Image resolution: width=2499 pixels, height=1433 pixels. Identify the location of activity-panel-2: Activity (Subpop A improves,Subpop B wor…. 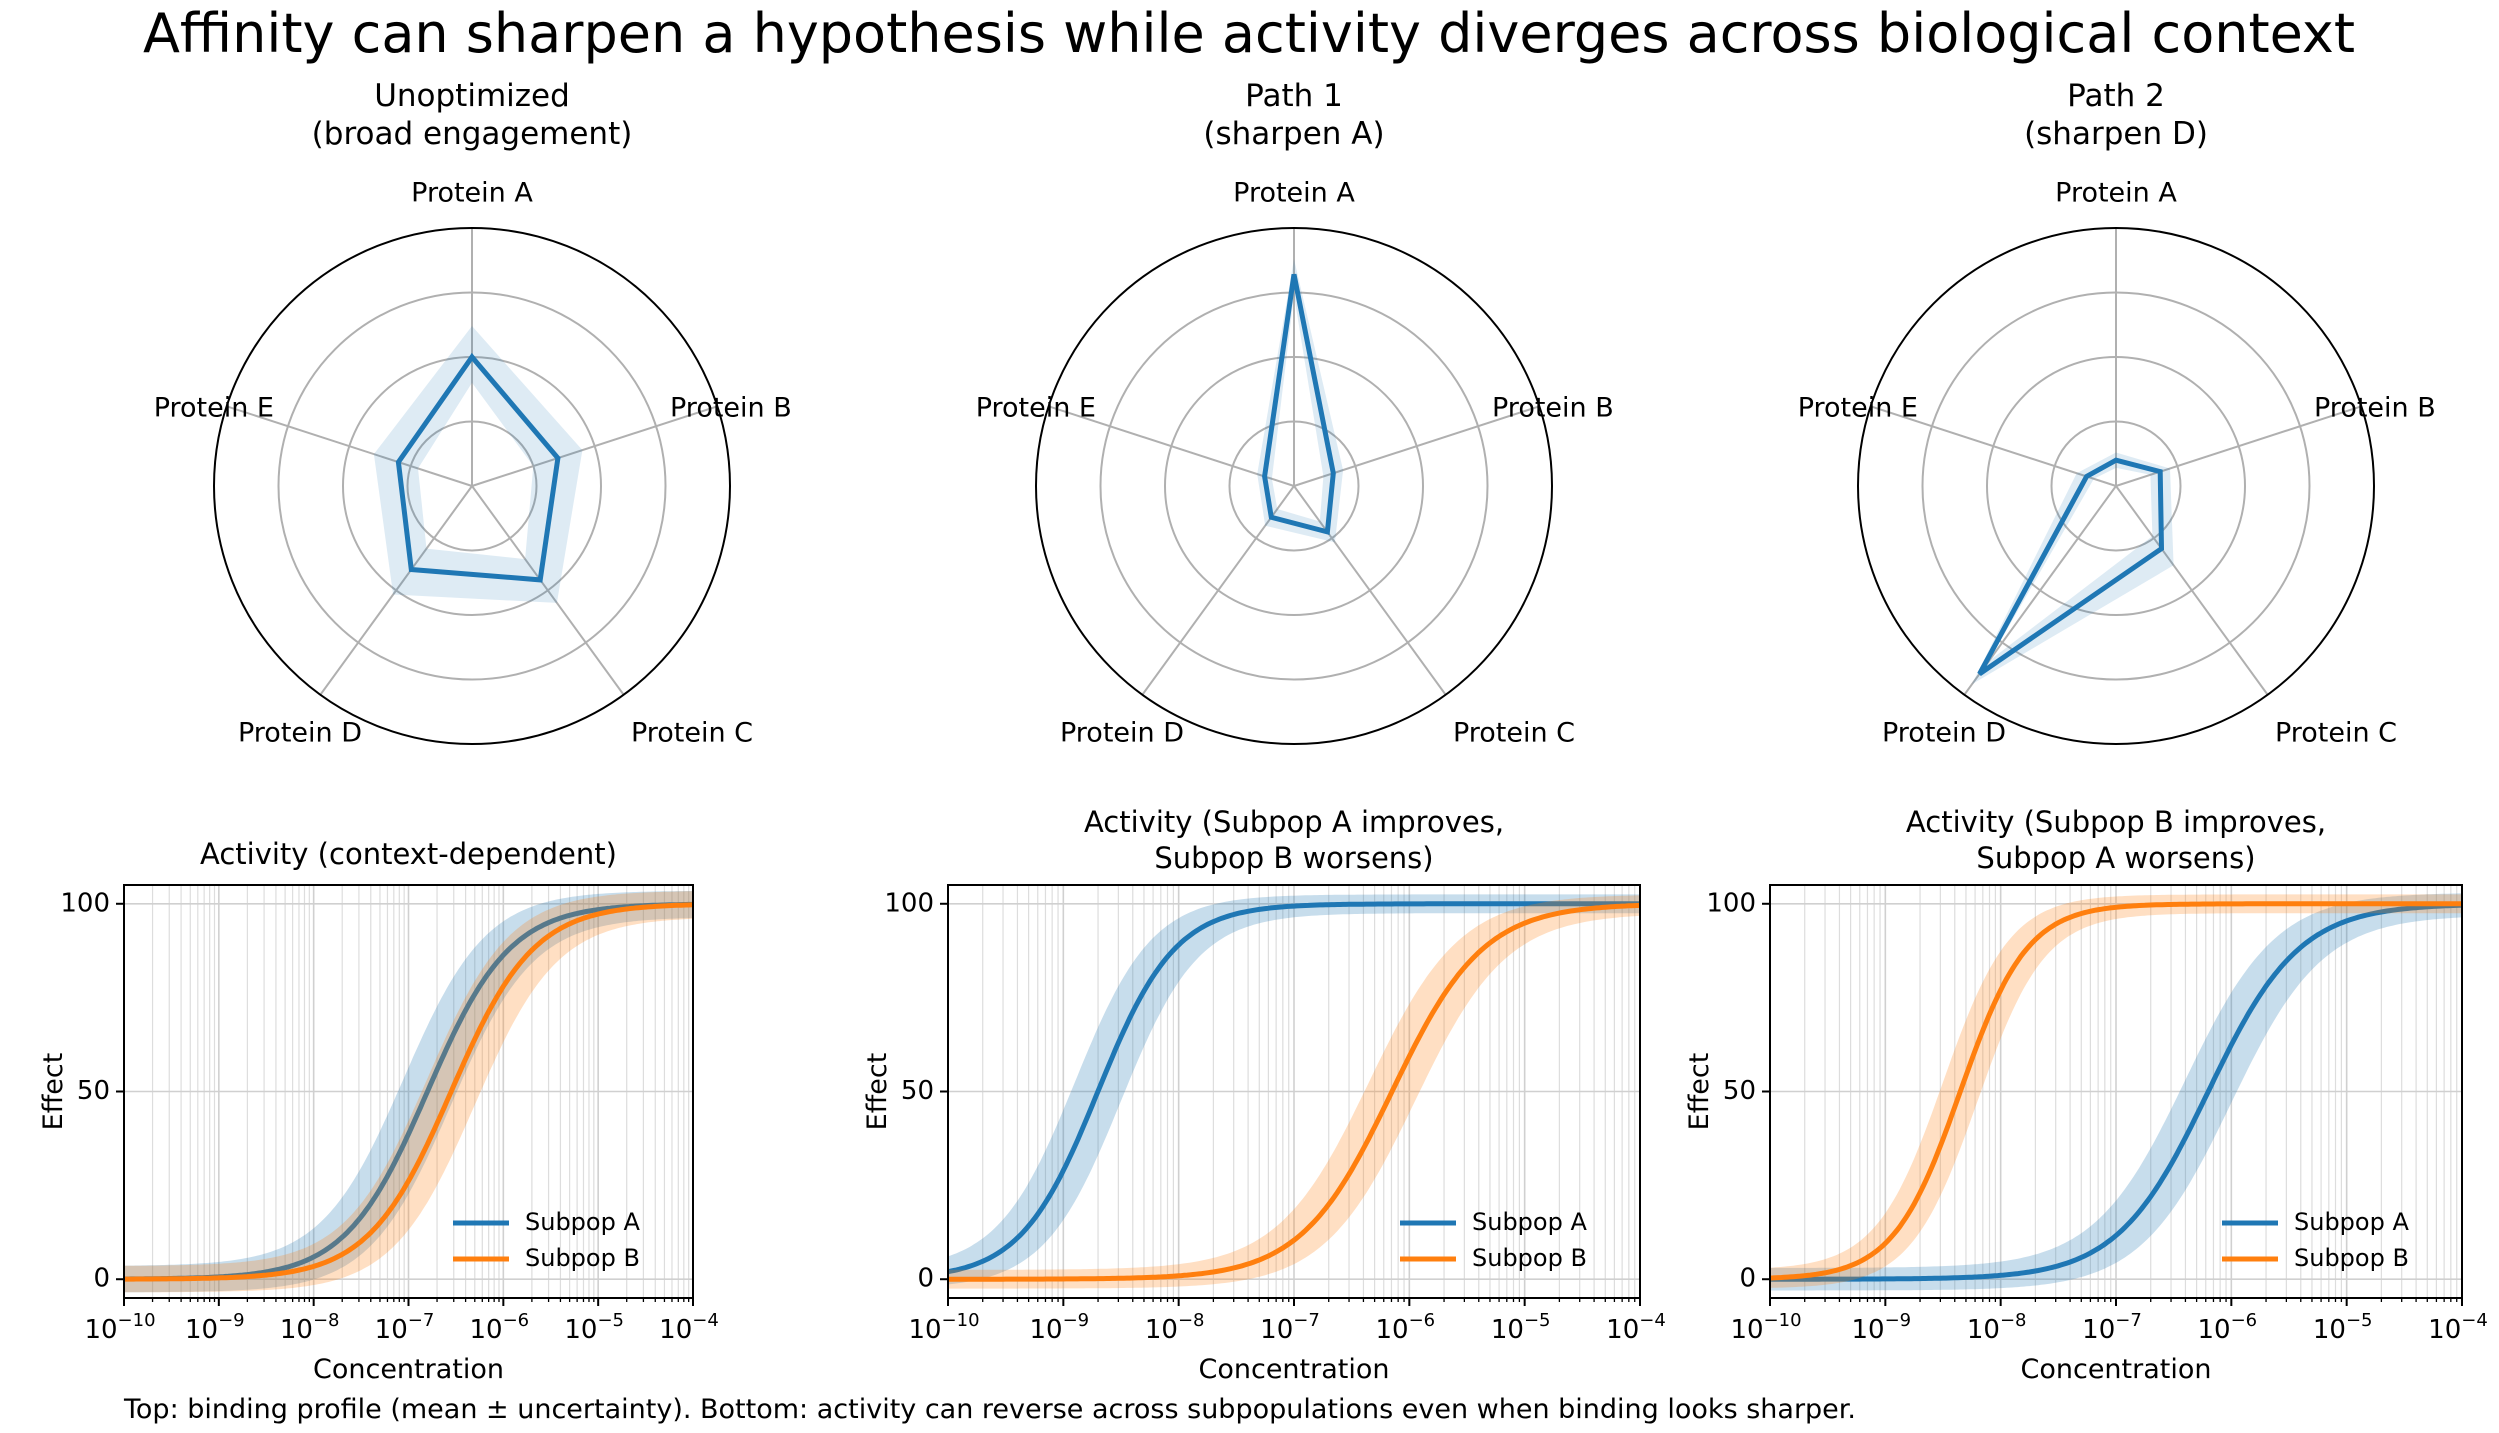
(1264, 1095).